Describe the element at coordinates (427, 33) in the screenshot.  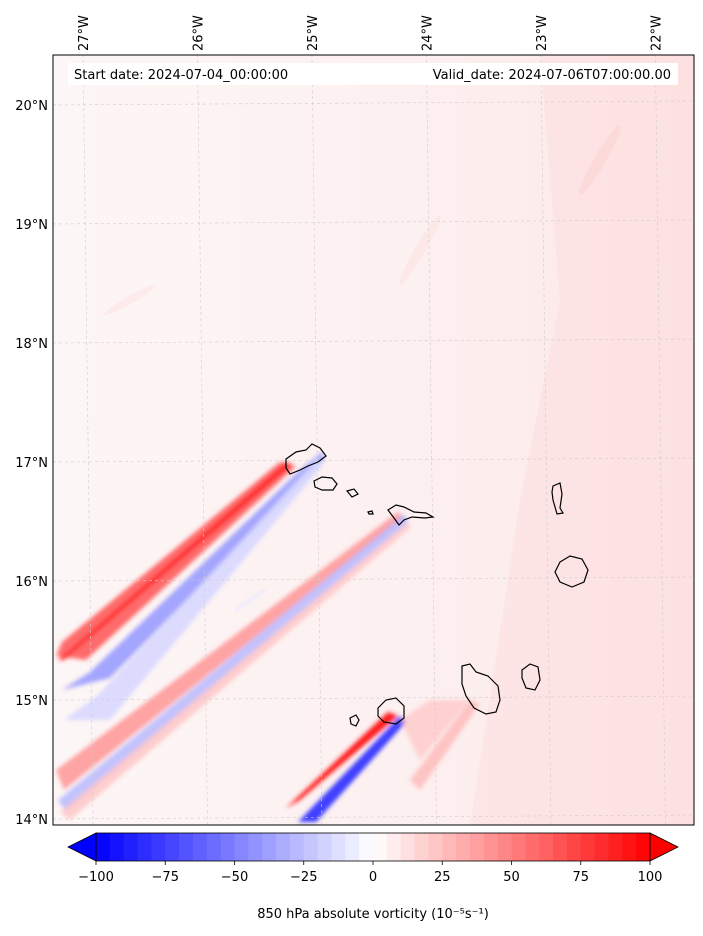
I see `lon-tick-label: 24°W` at that location.